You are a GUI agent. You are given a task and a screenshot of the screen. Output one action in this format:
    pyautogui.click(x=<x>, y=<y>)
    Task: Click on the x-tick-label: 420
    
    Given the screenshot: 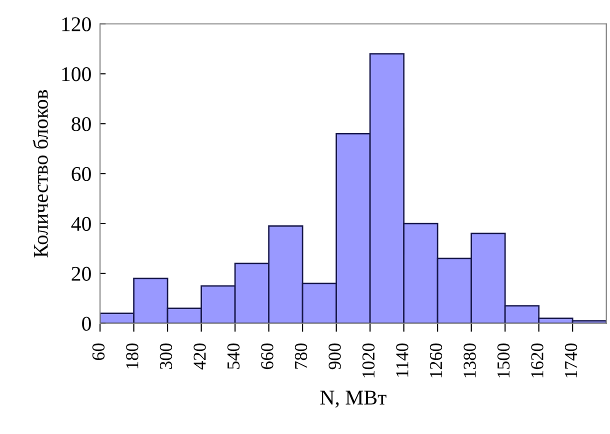 What is the action you would take?
    pyautogui.click(x=200, y=356)
    